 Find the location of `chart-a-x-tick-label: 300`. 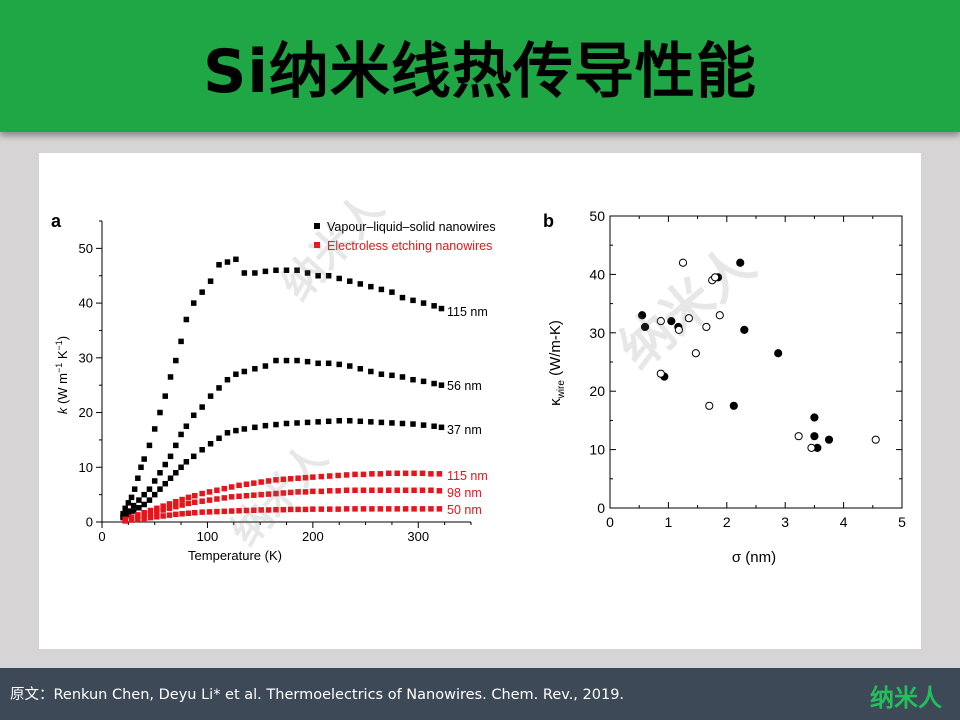

chart-a-x-tick-label: 300 is located at coordinates (418, 536).